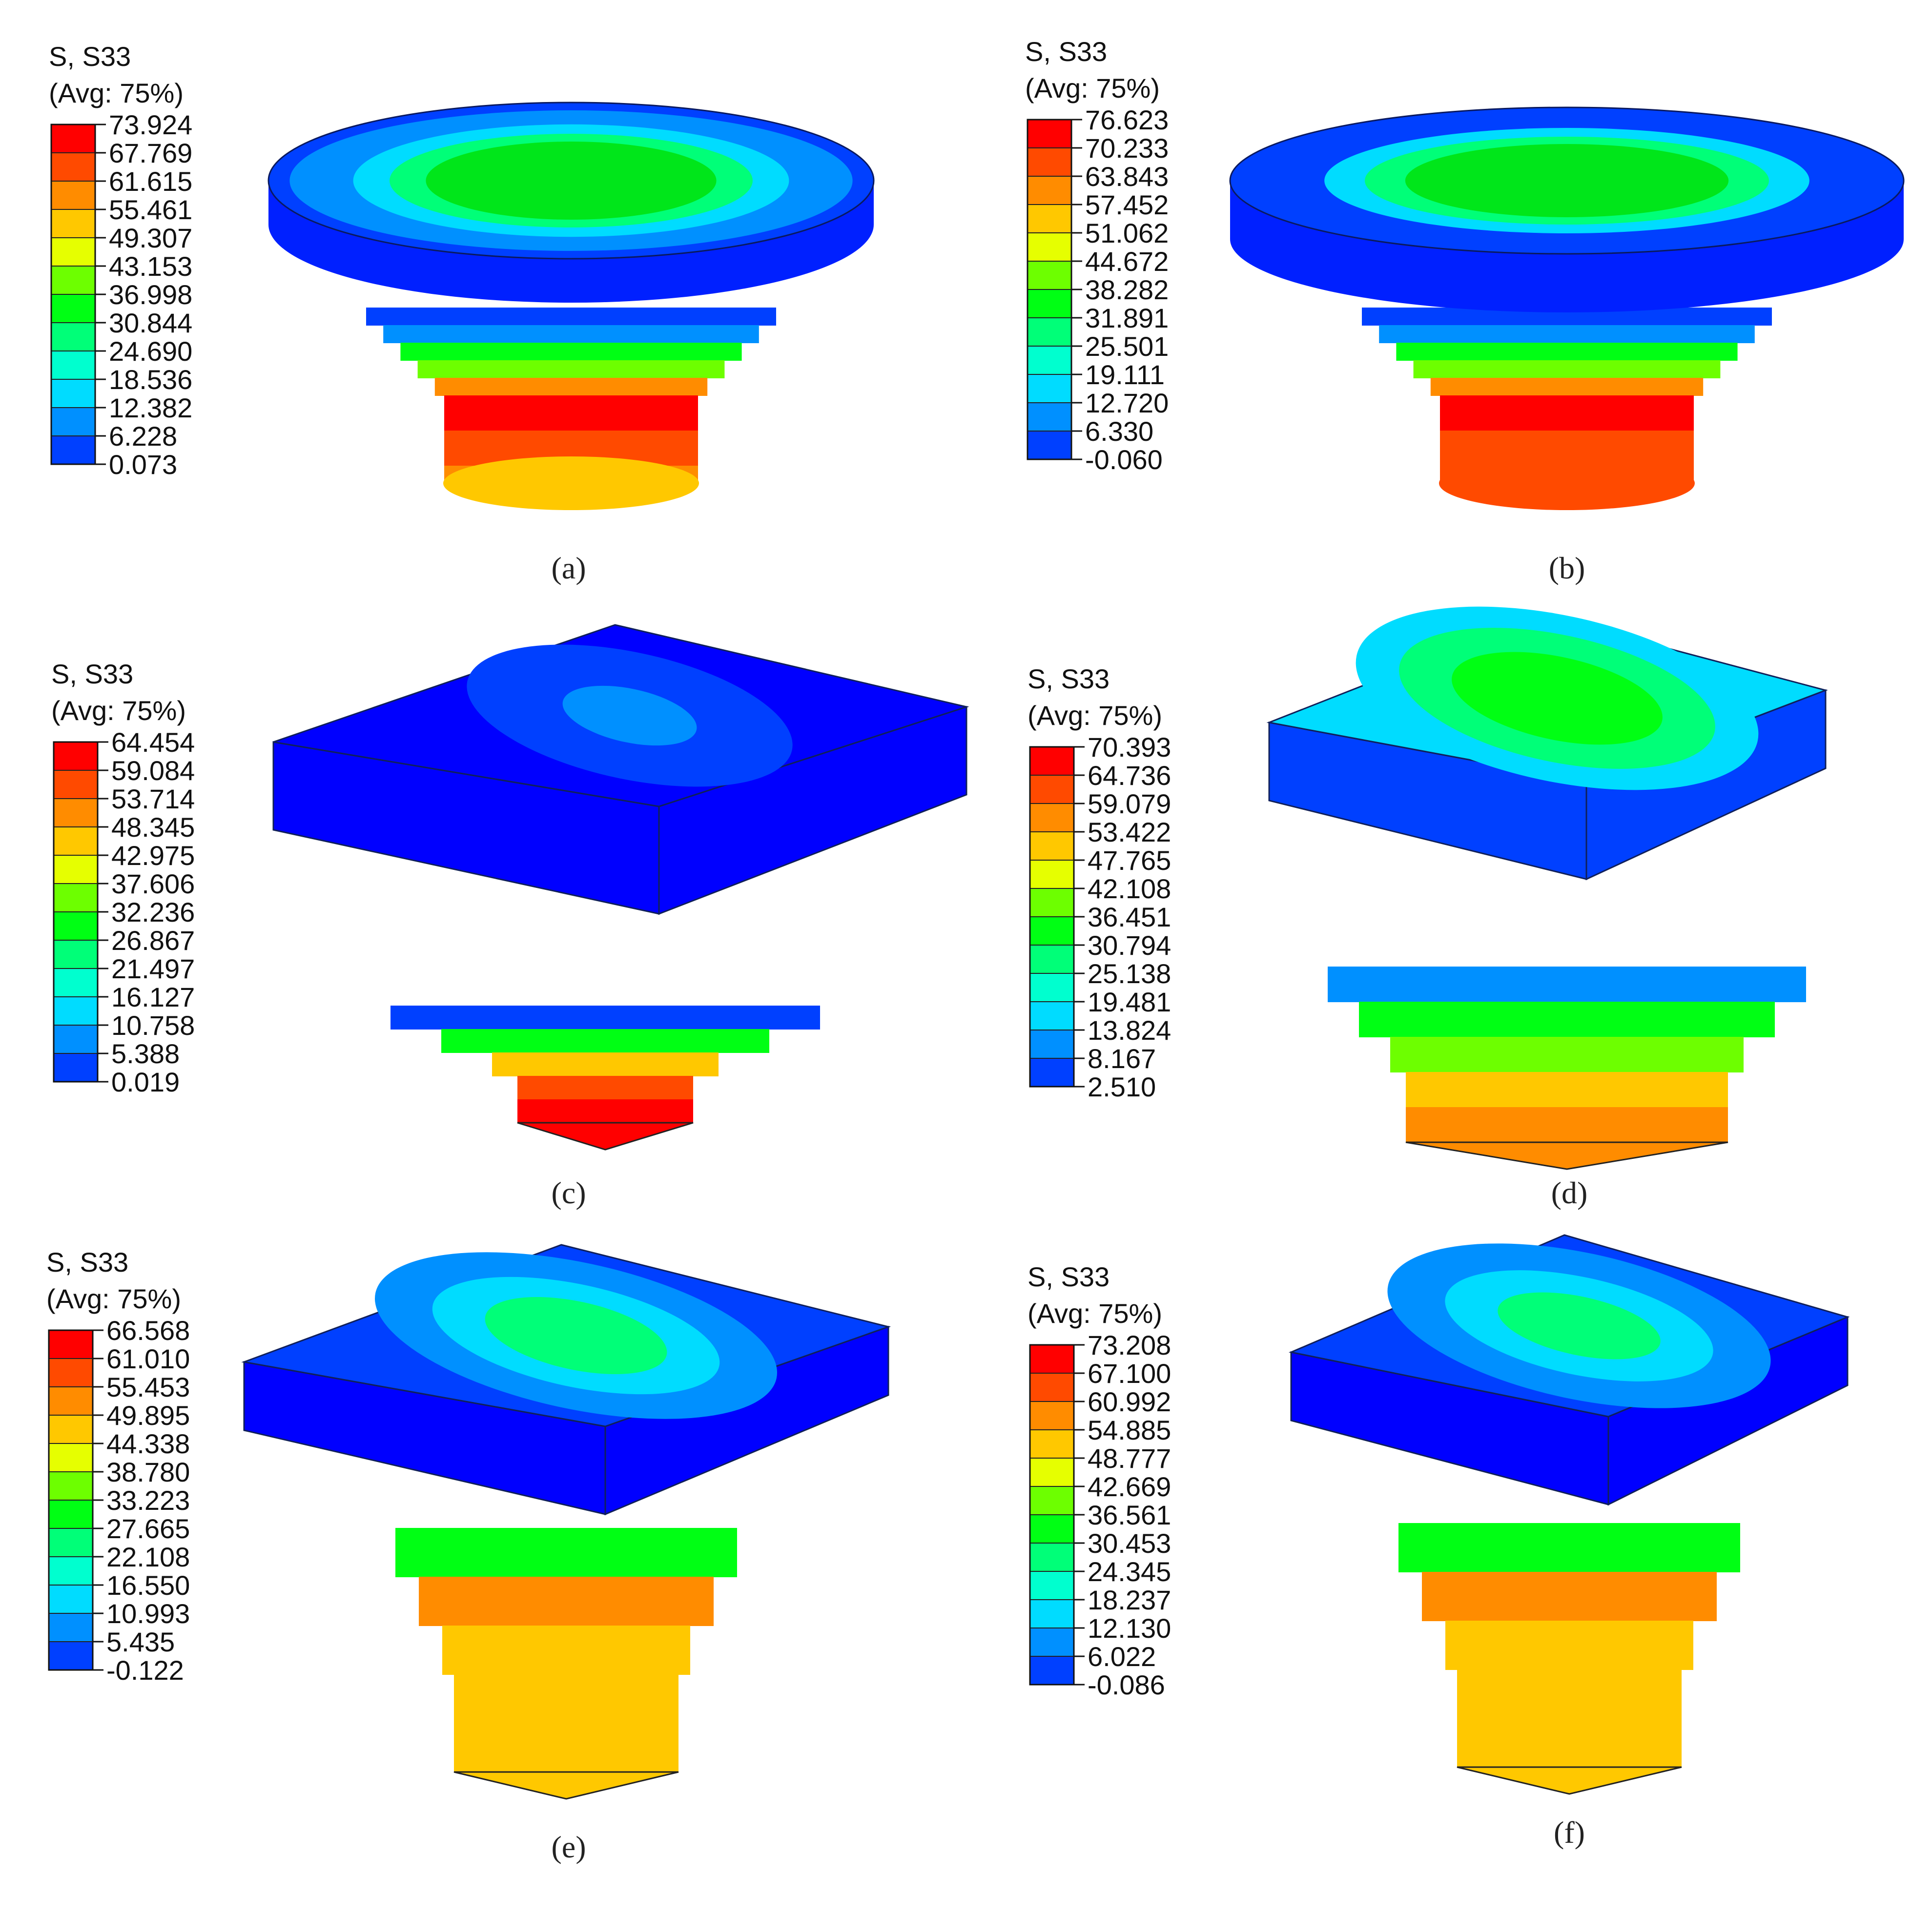  What do you see at coordinates (1129, 1628) in the screenshot?
I see `legend-tick-label: 12.130` at bounding box center [1129, 1628].